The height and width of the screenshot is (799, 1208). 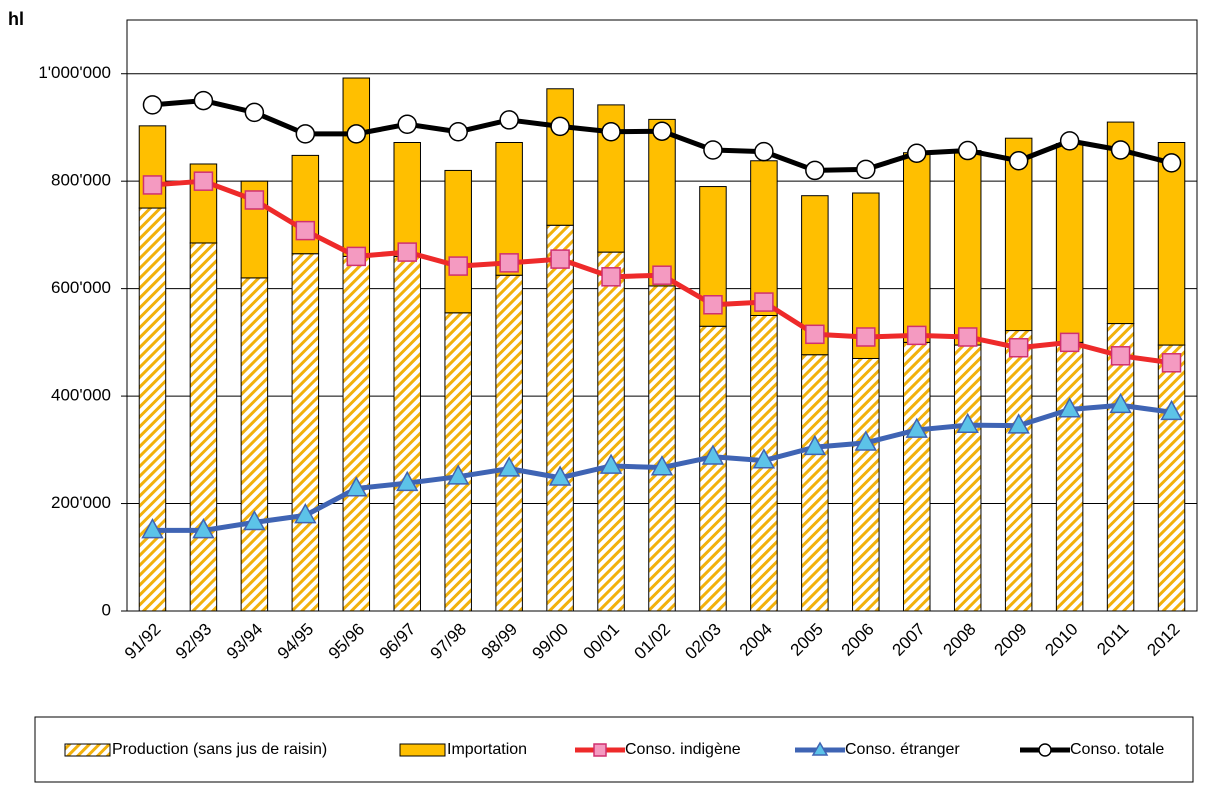 I want to click on x-tick-label: 2007, so click(x=909, y=640).